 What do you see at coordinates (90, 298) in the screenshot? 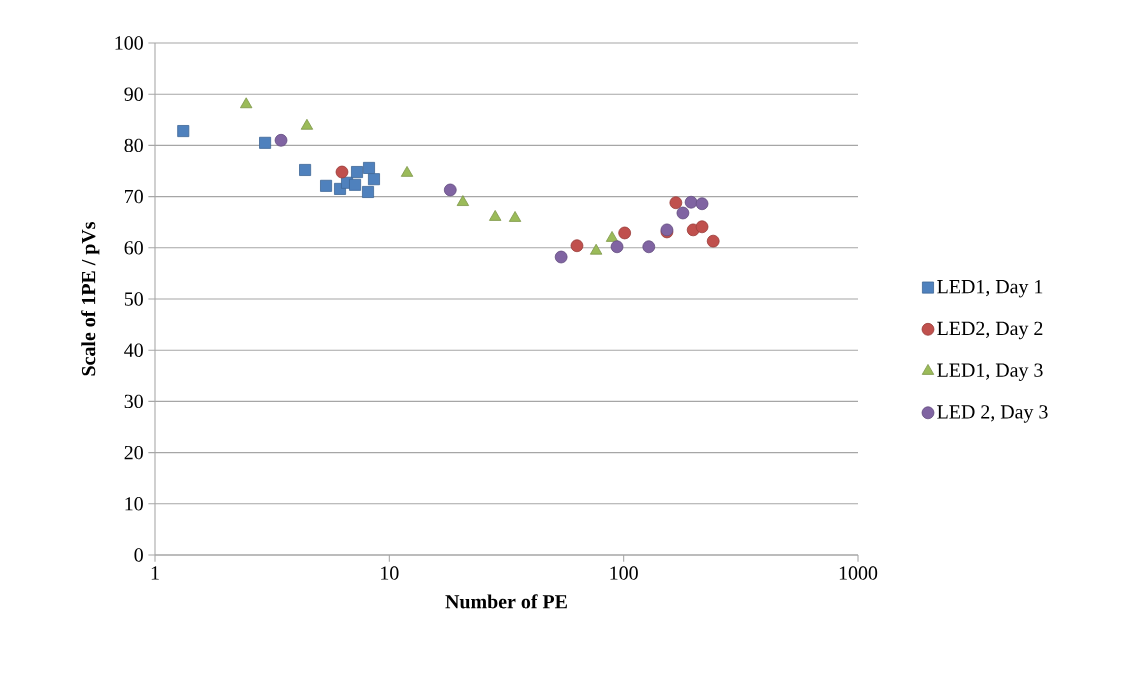
I see `y-axis-title: Scale of 1PE / pVs` at bounding box center [90, 298].